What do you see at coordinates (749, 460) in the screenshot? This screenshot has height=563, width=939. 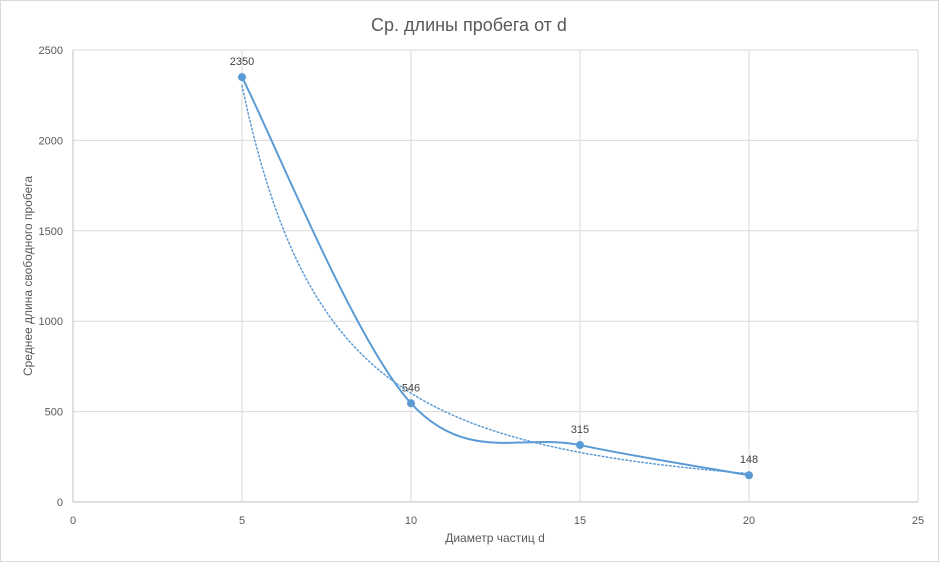 I see `data-label: 148` at bounding box center [749, 460].